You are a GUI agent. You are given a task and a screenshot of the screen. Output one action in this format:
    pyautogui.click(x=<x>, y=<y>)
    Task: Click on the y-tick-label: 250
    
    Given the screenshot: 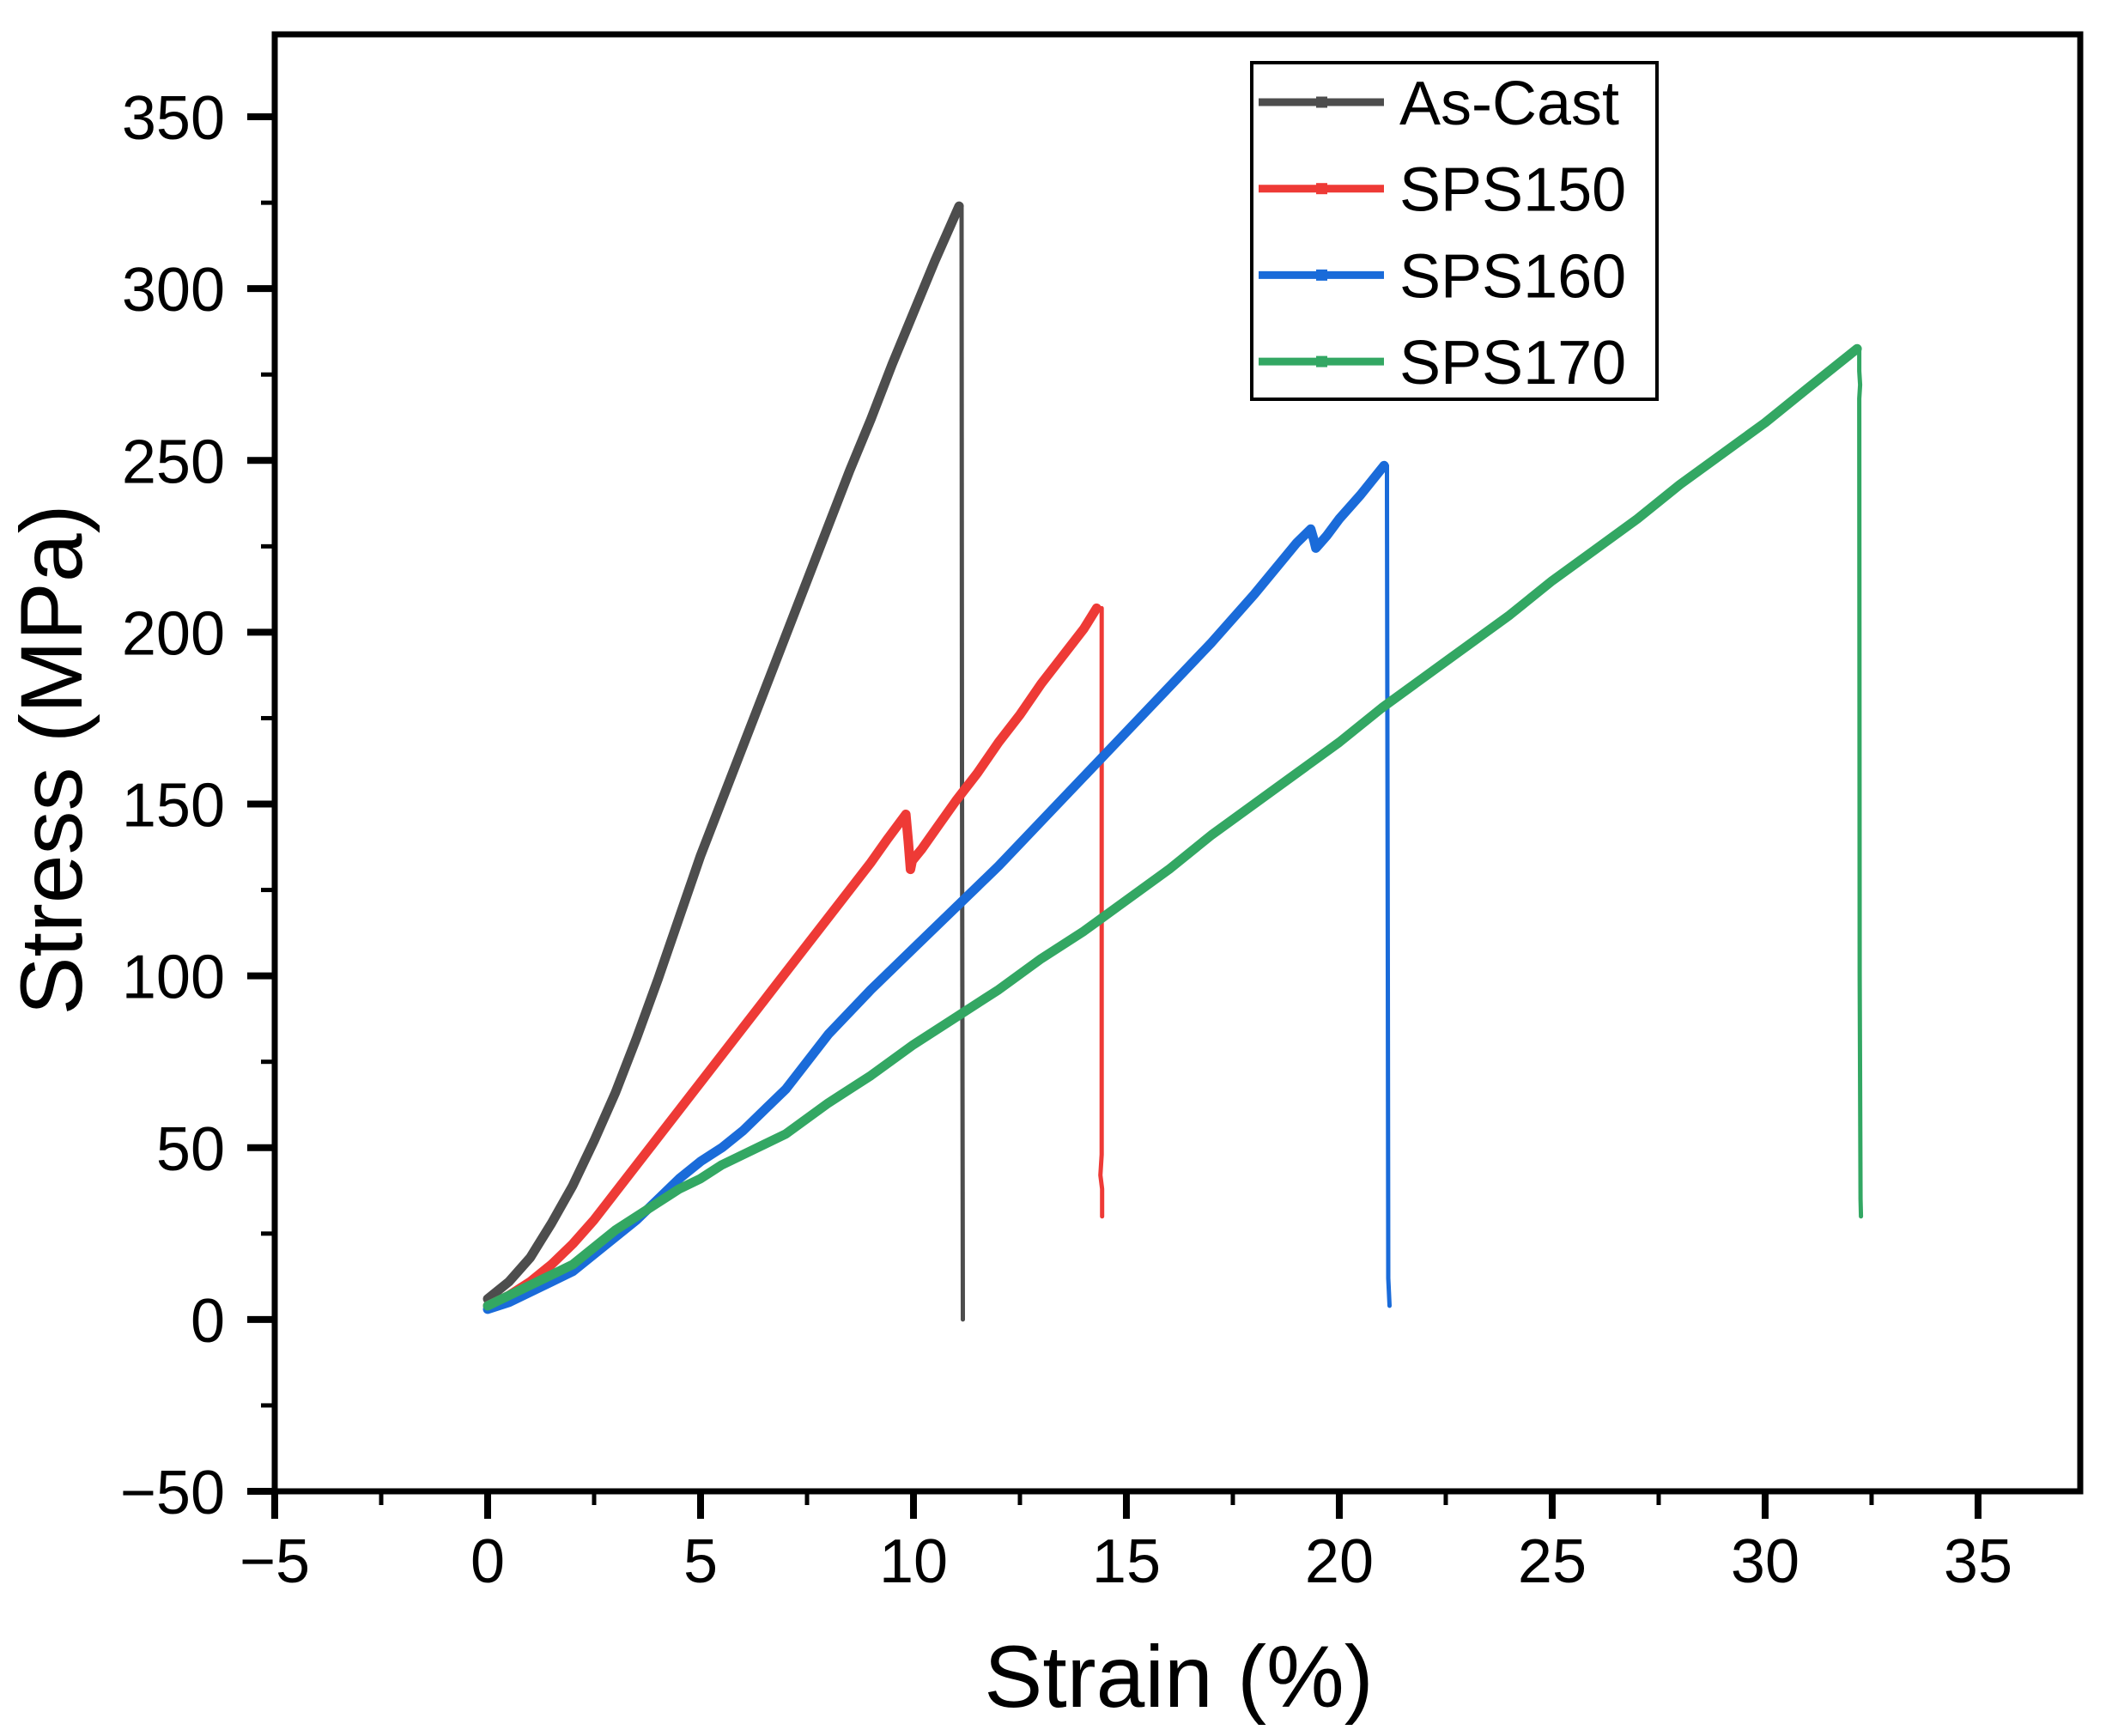 What is the action you would take?
    pyautogui.click(x=173, y=462)
    